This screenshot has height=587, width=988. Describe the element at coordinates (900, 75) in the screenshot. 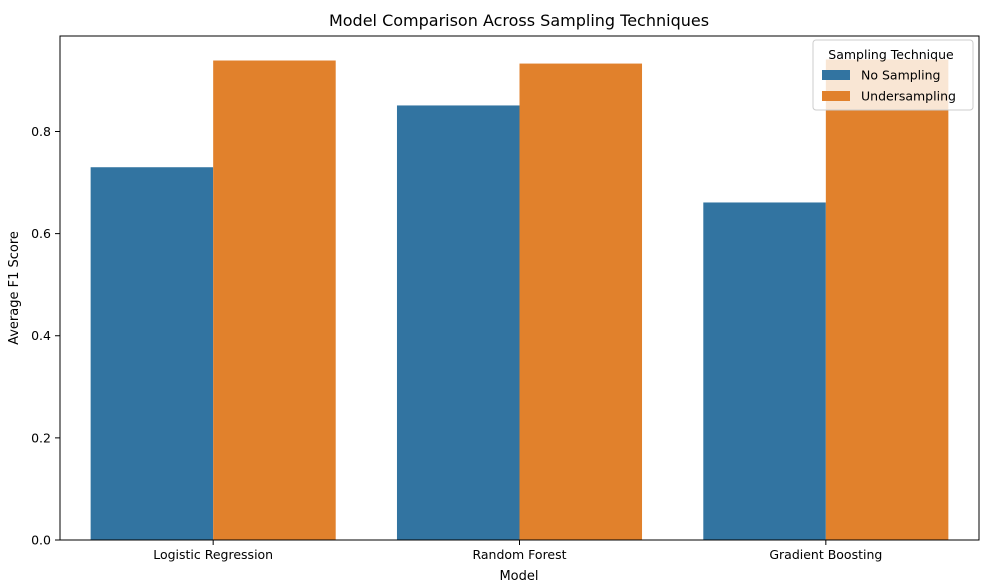

I see `legend-label-no-sampling: No Sampling` at that location.